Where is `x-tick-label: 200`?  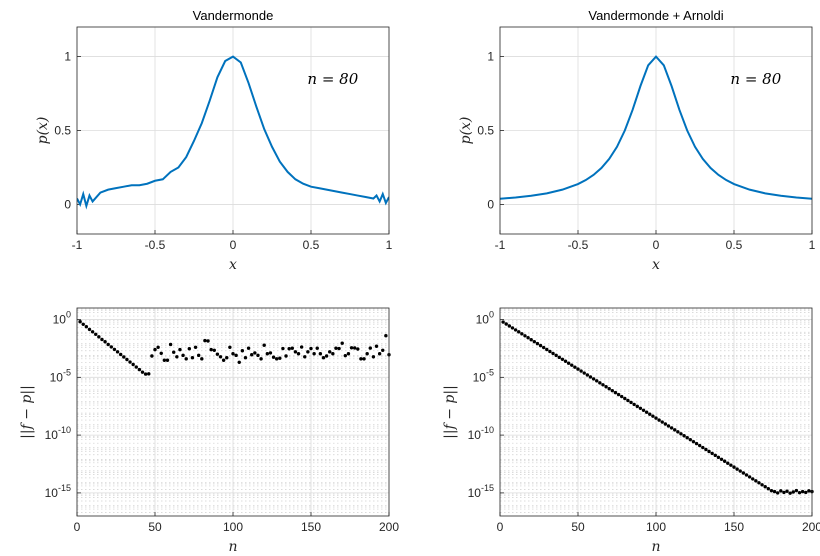
x-tick-label: 200 is located at coordinates (811, 527).